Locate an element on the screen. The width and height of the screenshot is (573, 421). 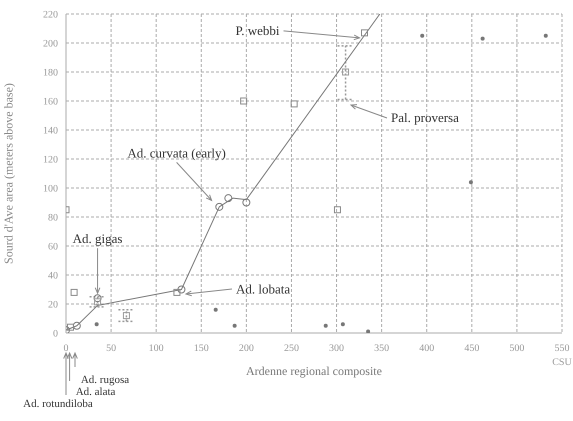
y-tick-label: 220 is located at coordinates (50, 15).